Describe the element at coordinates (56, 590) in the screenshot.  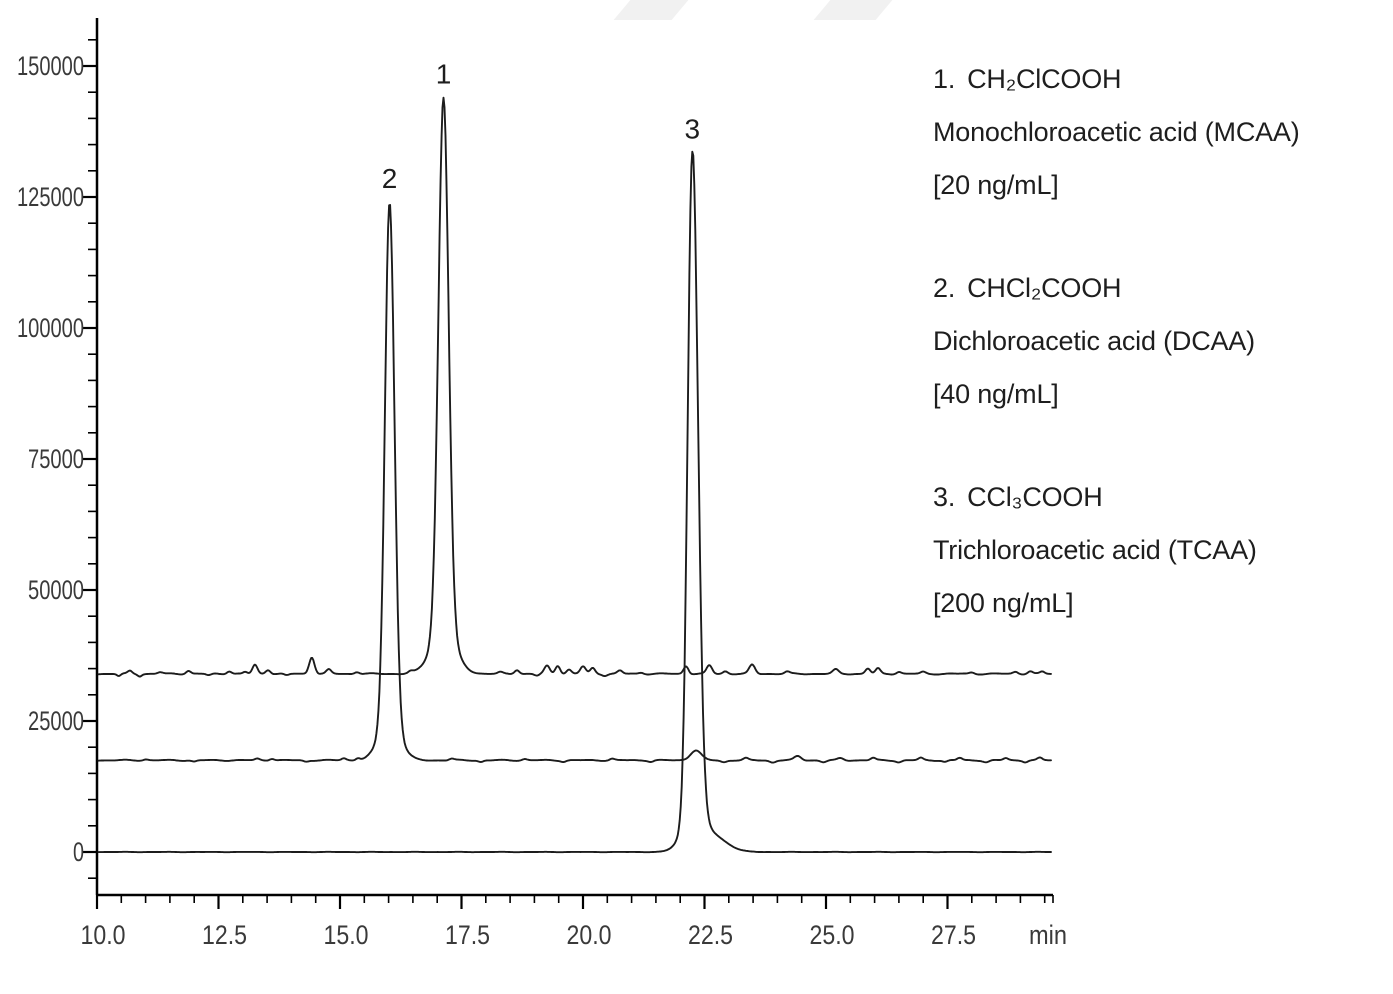
I see `y-tick-label: 50000` at that location.